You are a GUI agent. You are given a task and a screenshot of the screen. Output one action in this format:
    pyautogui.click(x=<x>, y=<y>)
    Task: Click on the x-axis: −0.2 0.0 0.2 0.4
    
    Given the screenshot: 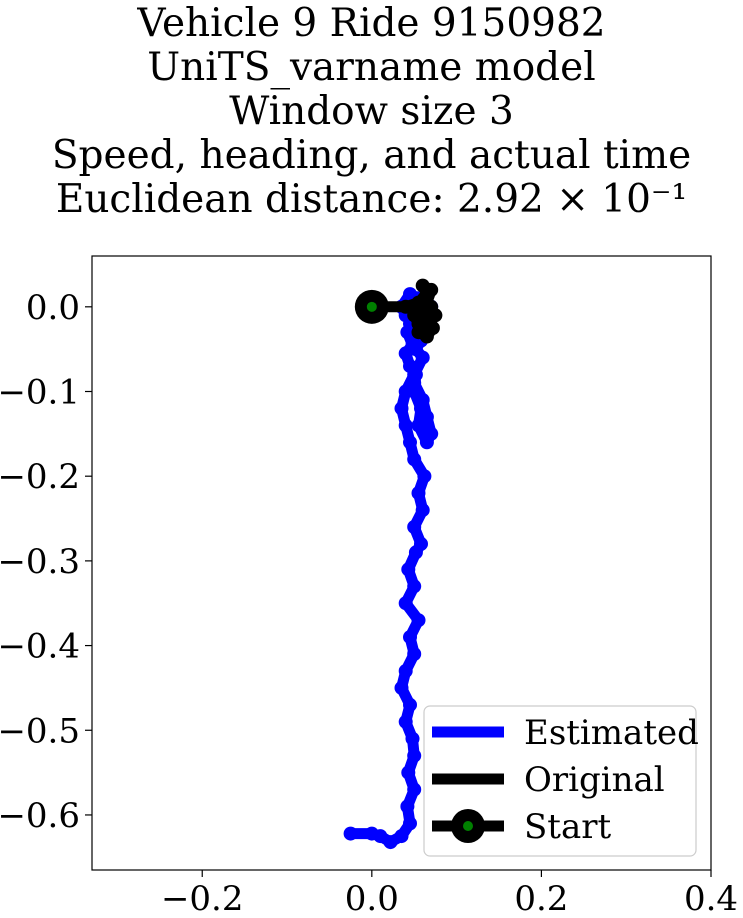 What is the action you would take?
    pyautogui.click(x=449, y=894)
    